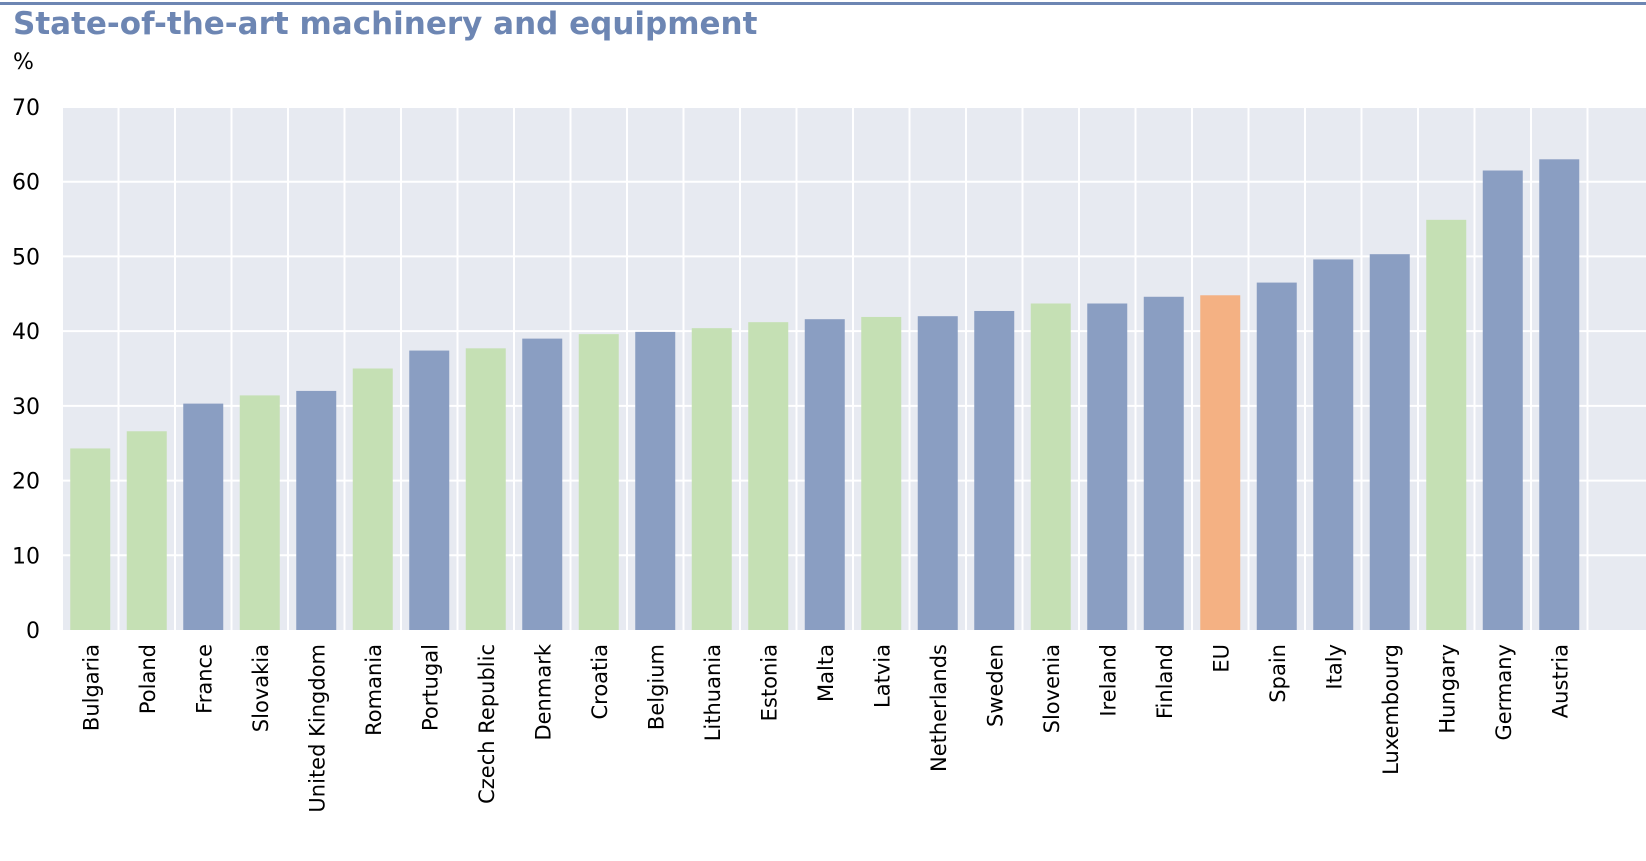  What do you see at coordinates (26, 482) in the screenshot?
I see `y-tick-label: 20` at bounding box center [26, 482].